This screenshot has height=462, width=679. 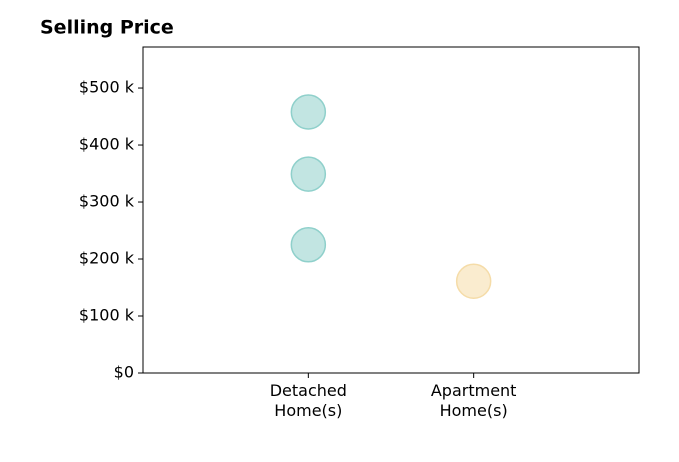 What do you see at coordinates (473, 400) in the screenshot?
I see `x-tick-label: Apartment Home(s)` at bounding box center [473, 400].